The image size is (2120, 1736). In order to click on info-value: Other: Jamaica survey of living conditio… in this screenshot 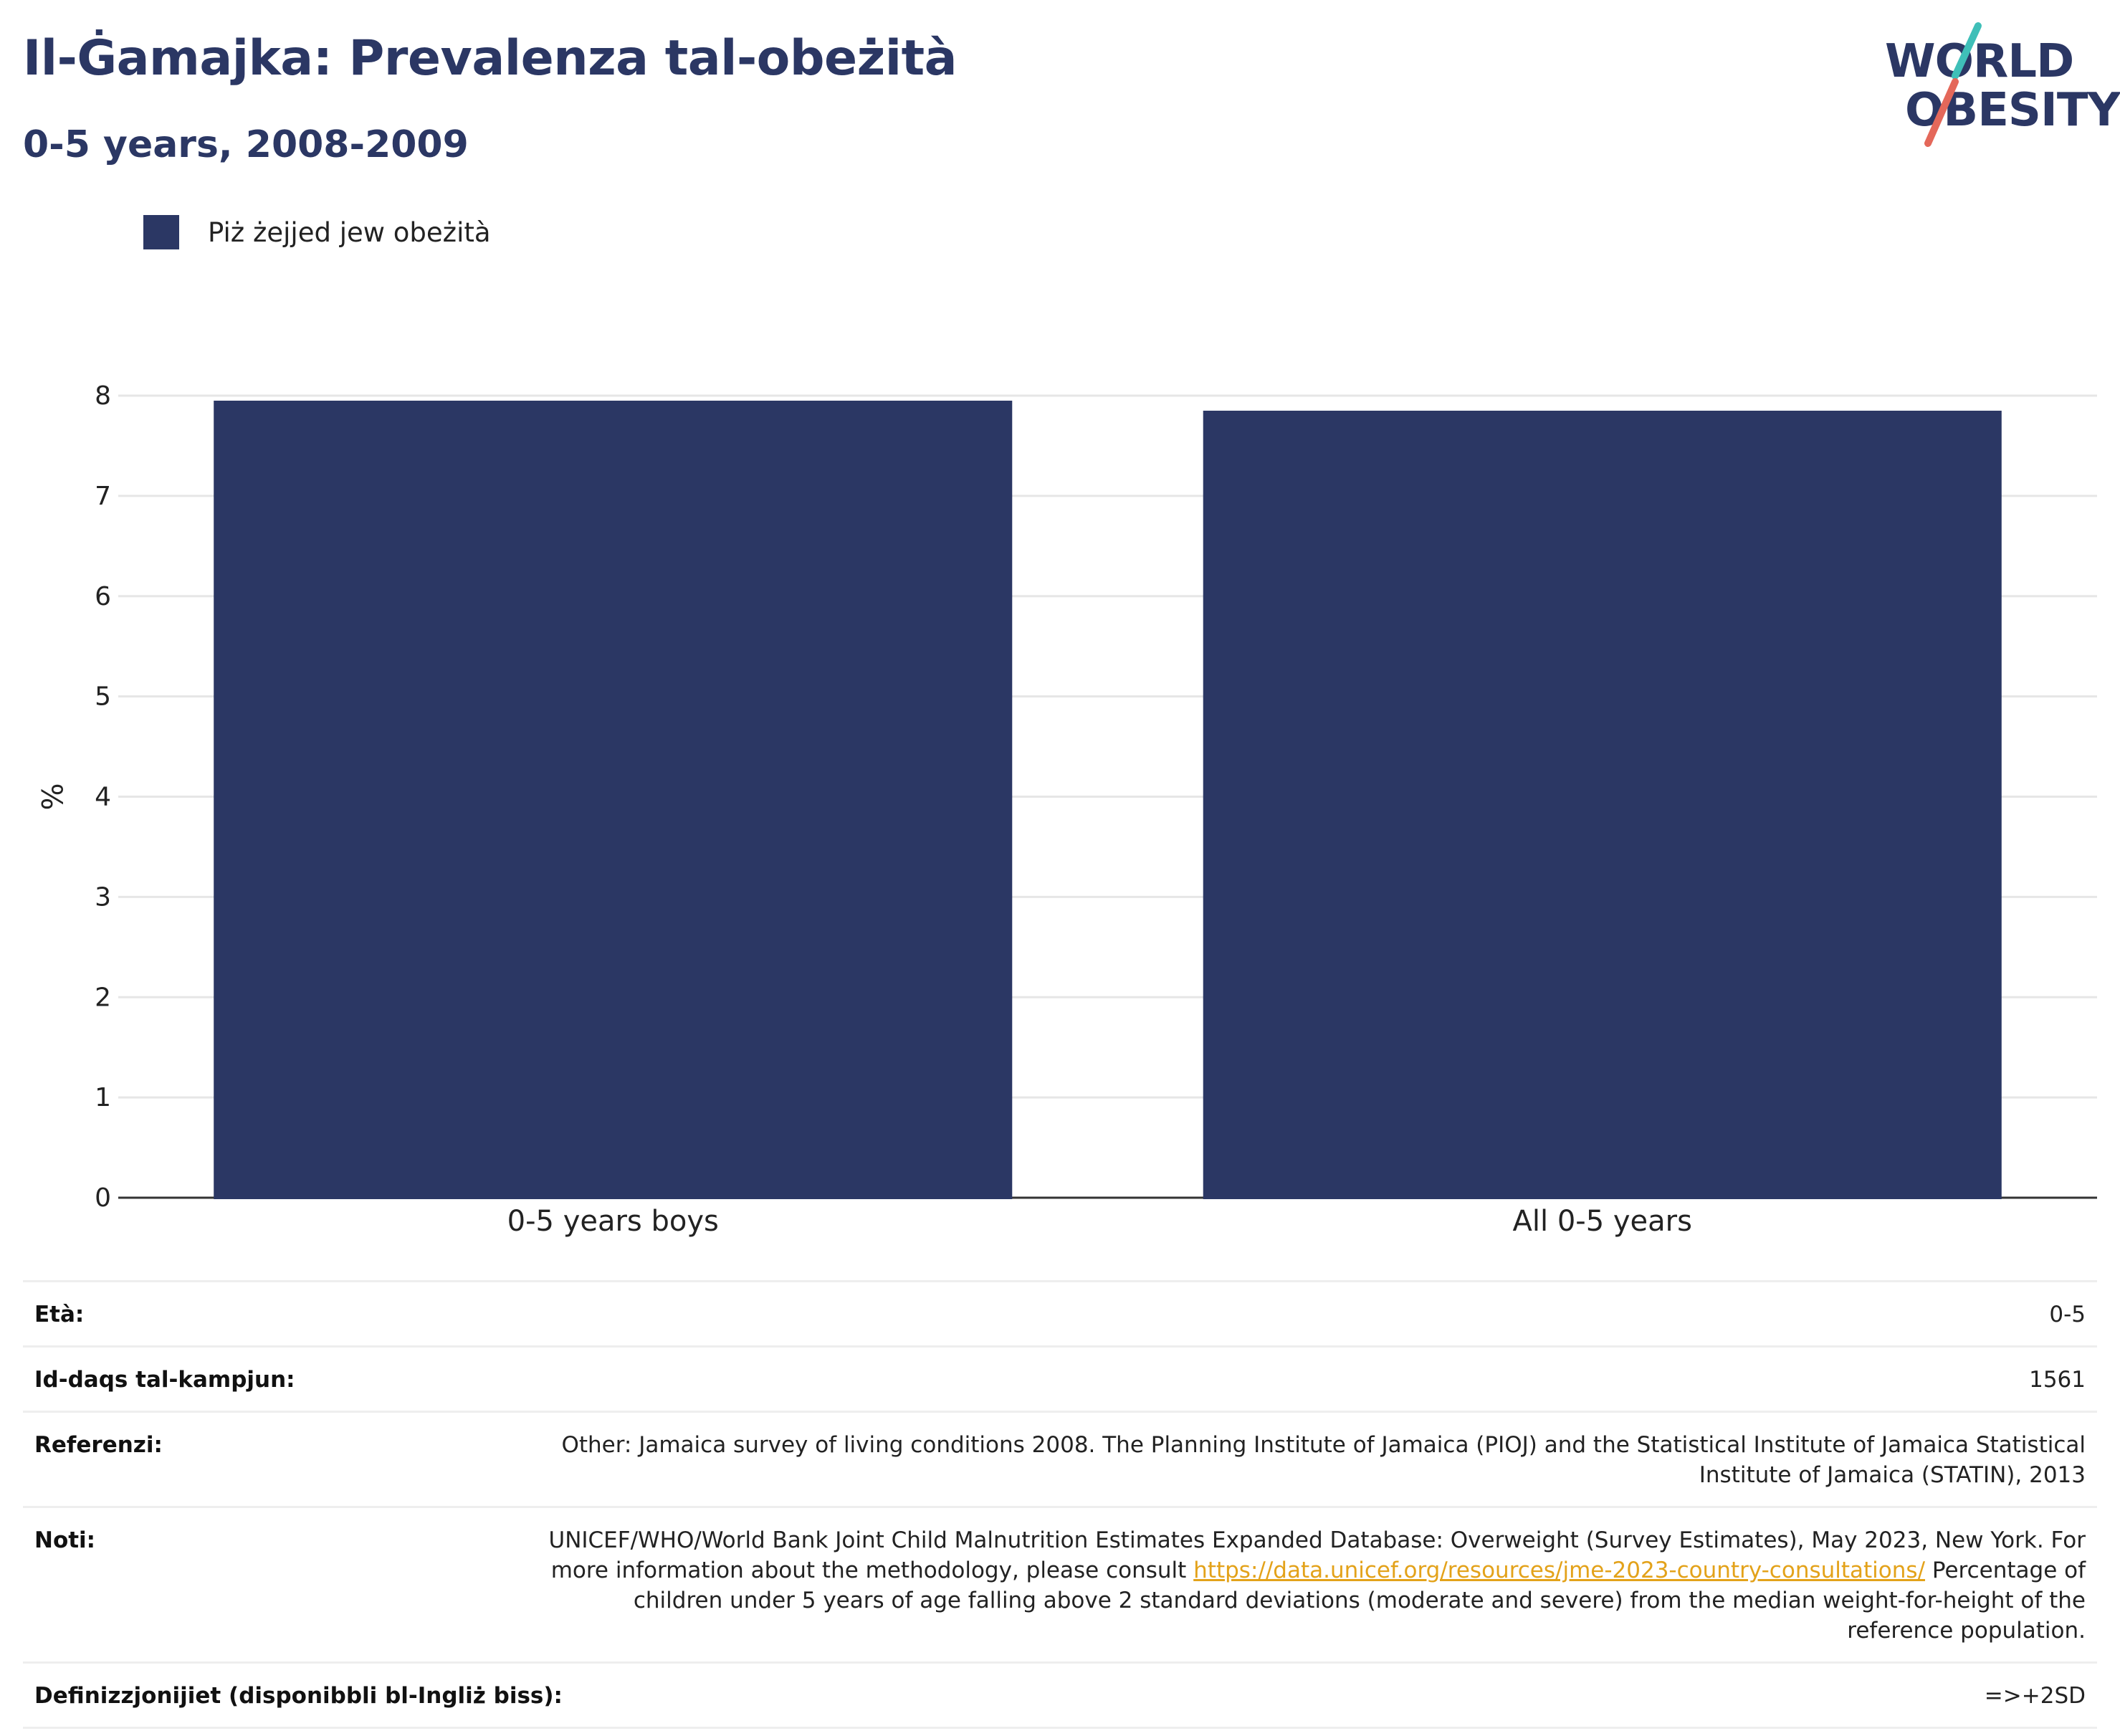, I will do `click(1323, 1460)`.